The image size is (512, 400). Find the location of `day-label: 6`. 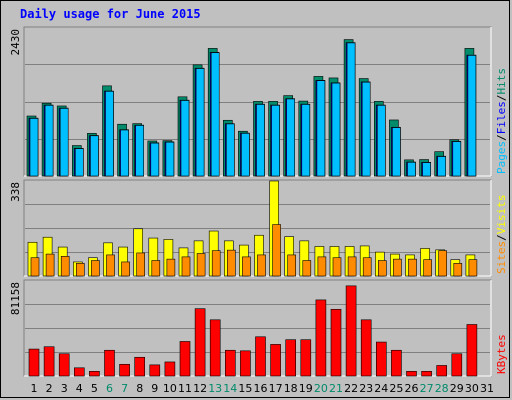

day-label: 6 is located at coordinates (109, 388).